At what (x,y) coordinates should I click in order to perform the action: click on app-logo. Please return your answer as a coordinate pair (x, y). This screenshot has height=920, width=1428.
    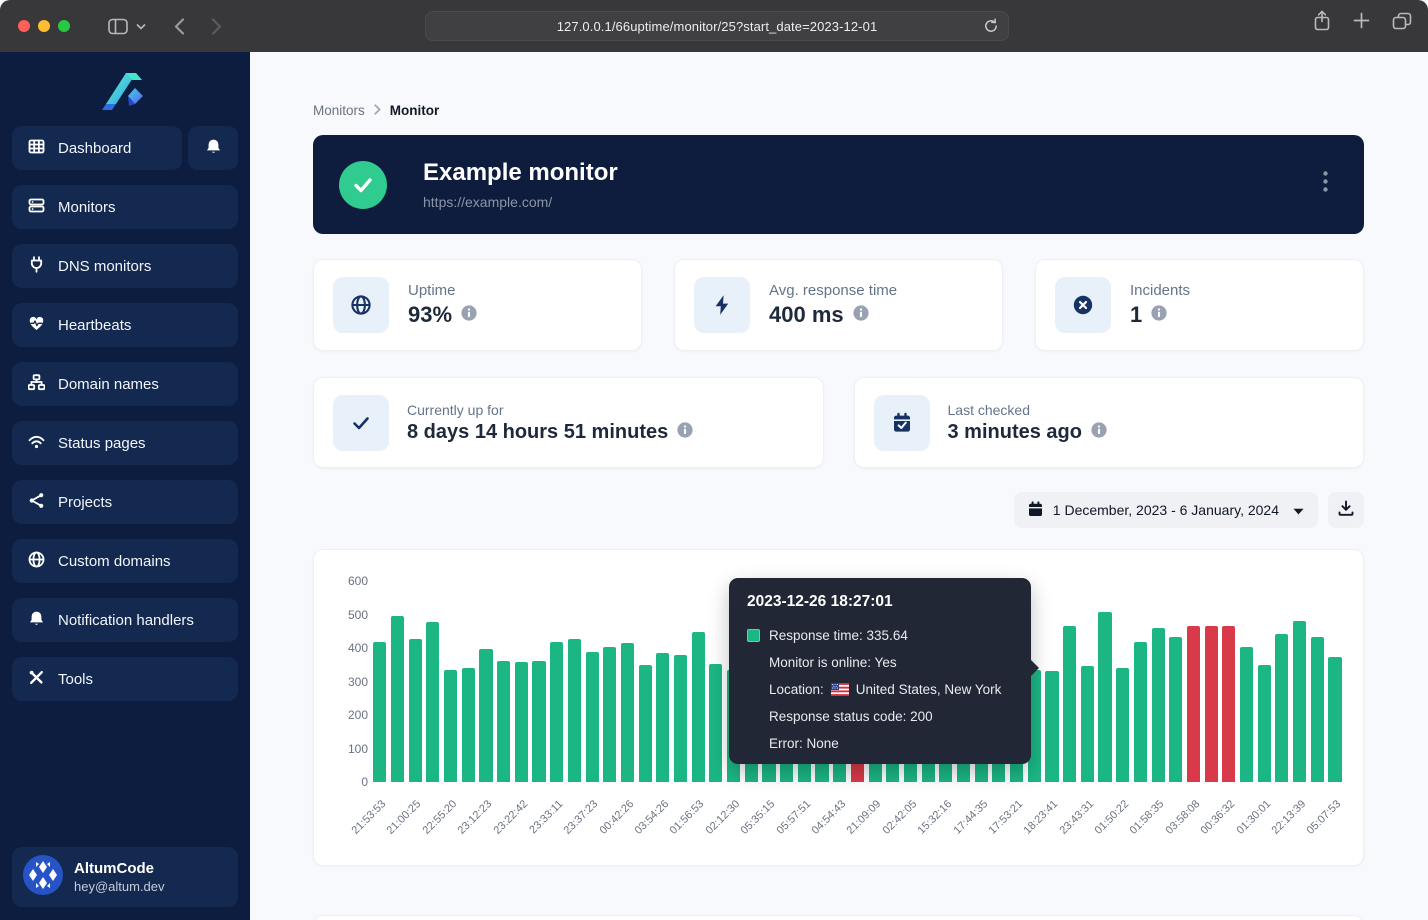
    Looking at the image, I should click on (125, 89).